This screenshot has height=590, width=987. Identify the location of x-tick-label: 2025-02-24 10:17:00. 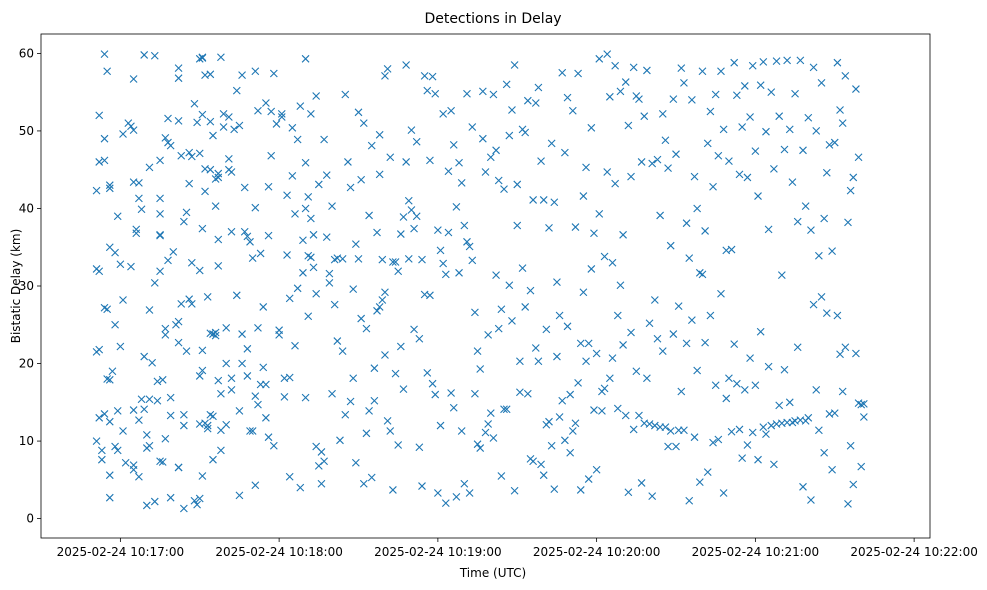
(120, 552).